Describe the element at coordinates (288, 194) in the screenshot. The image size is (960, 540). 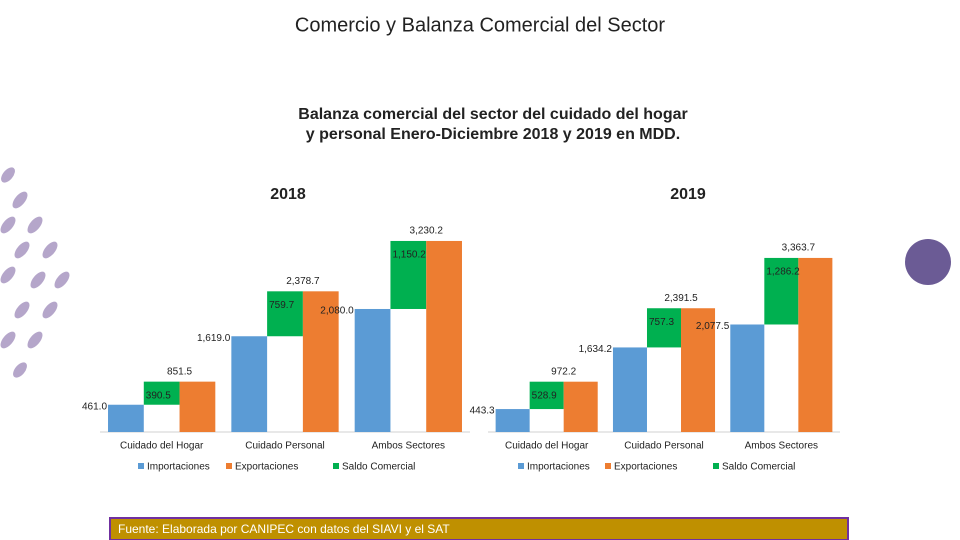
I see `chart-title: 2018` at that location.